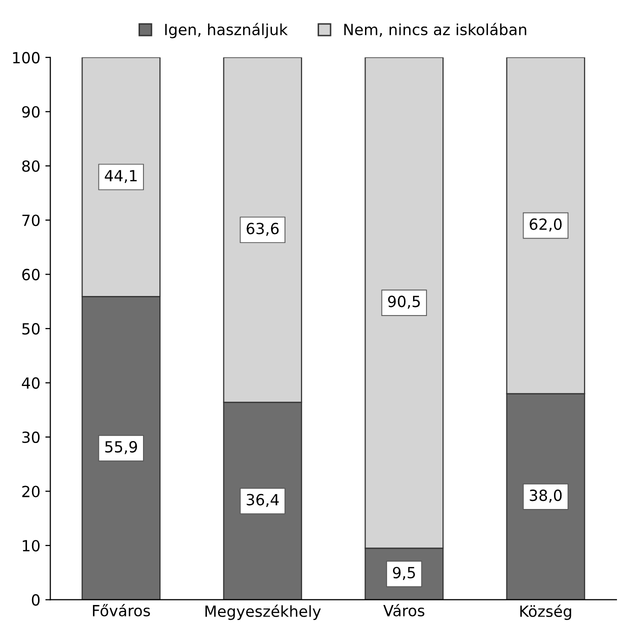 This screenshot has height=638, width=629. Describe the element at coordinates (262, 229) in the screenshot. I see `data-label: 63,6` at that location.